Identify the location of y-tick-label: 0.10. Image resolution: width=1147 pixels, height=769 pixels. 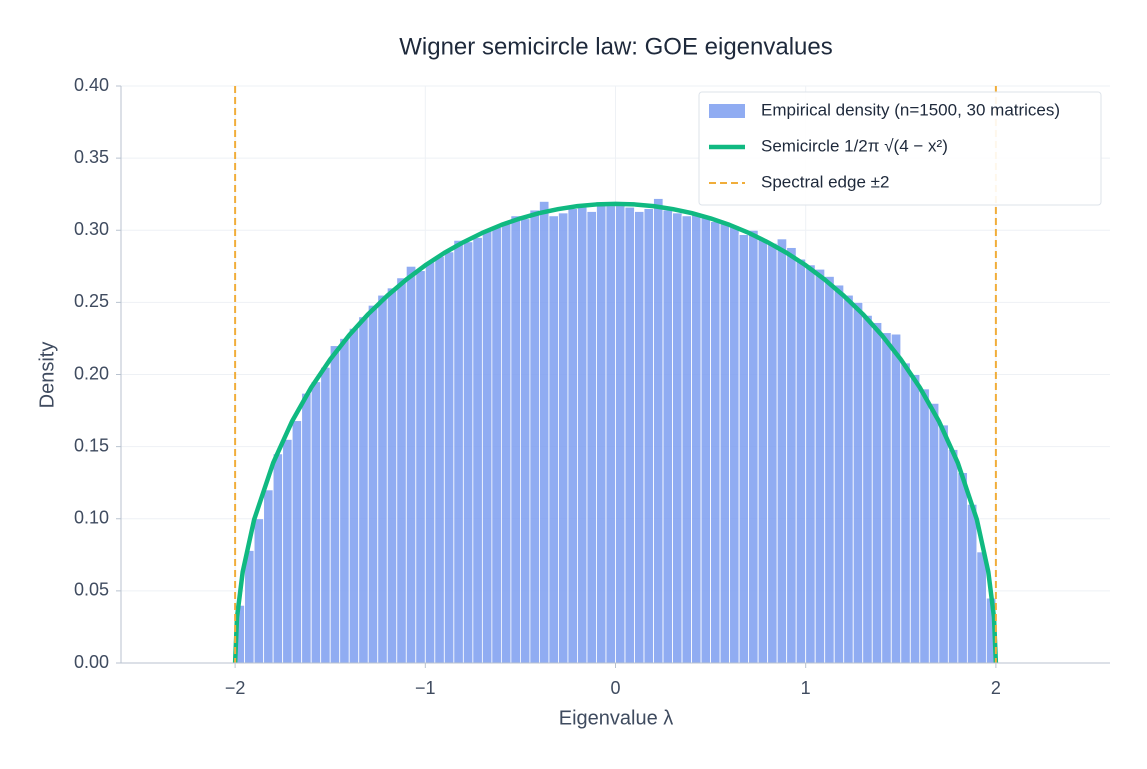
(91, 518).